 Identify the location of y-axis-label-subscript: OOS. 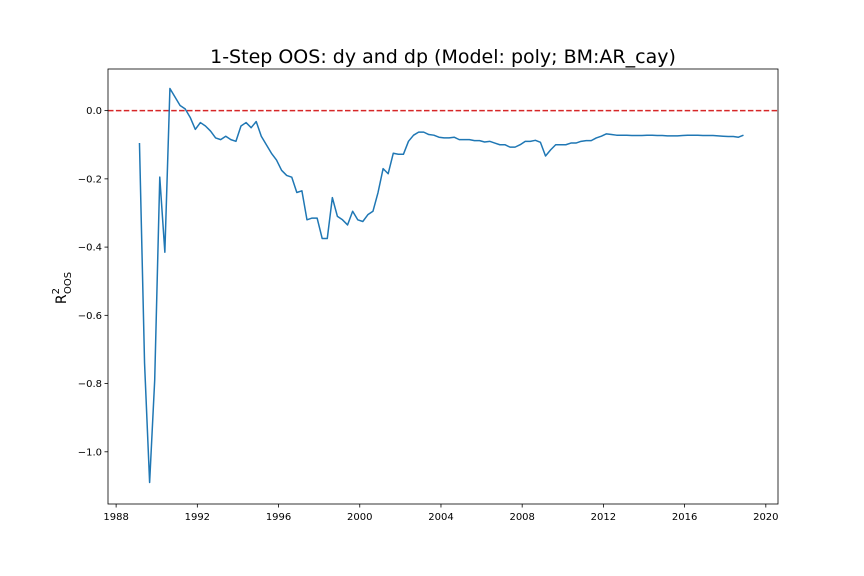
(68, 283).